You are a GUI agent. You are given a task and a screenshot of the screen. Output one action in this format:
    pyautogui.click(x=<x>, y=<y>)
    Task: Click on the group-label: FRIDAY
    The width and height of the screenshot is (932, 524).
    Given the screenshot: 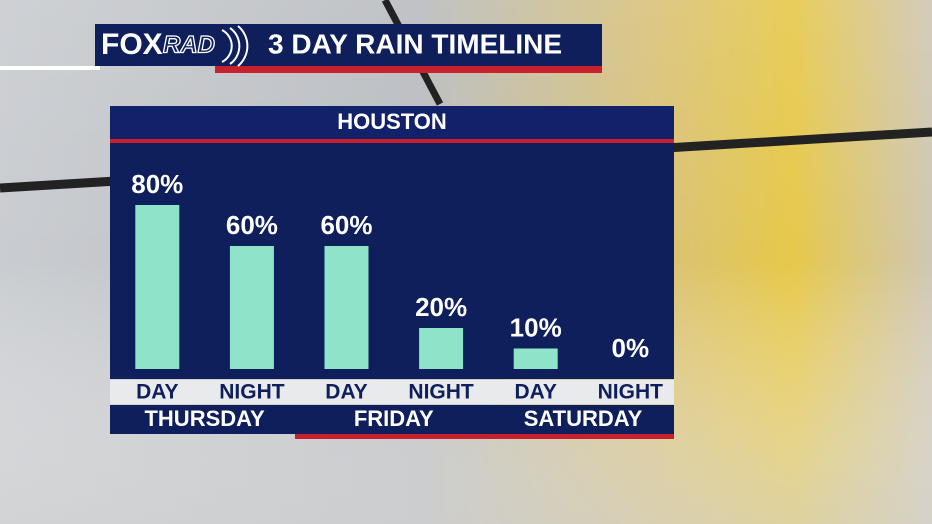 What is the action you would take?
    pyautogui.click(x=394, y=418)
    